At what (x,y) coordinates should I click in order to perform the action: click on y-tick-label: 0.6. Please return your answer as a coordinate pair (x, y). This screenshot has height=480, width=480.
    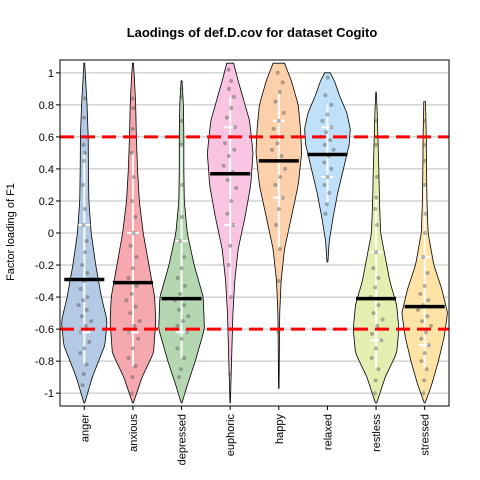
    Looking at the image, I should click on (46, 138).